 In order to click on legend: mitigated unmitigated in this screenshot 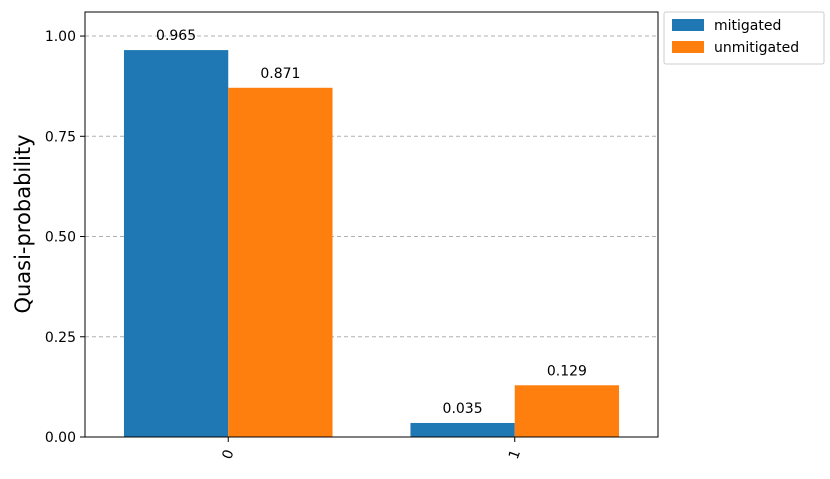, I will do `click(744, 38)`.